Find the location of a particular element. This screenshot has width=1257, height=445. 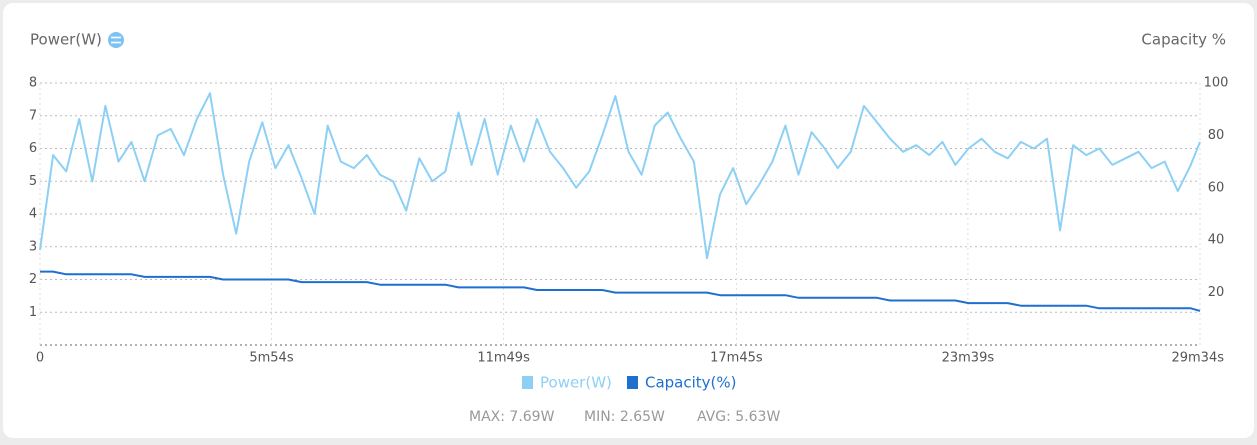

y-tick-label: 5 is located at coordinates (33, 181).